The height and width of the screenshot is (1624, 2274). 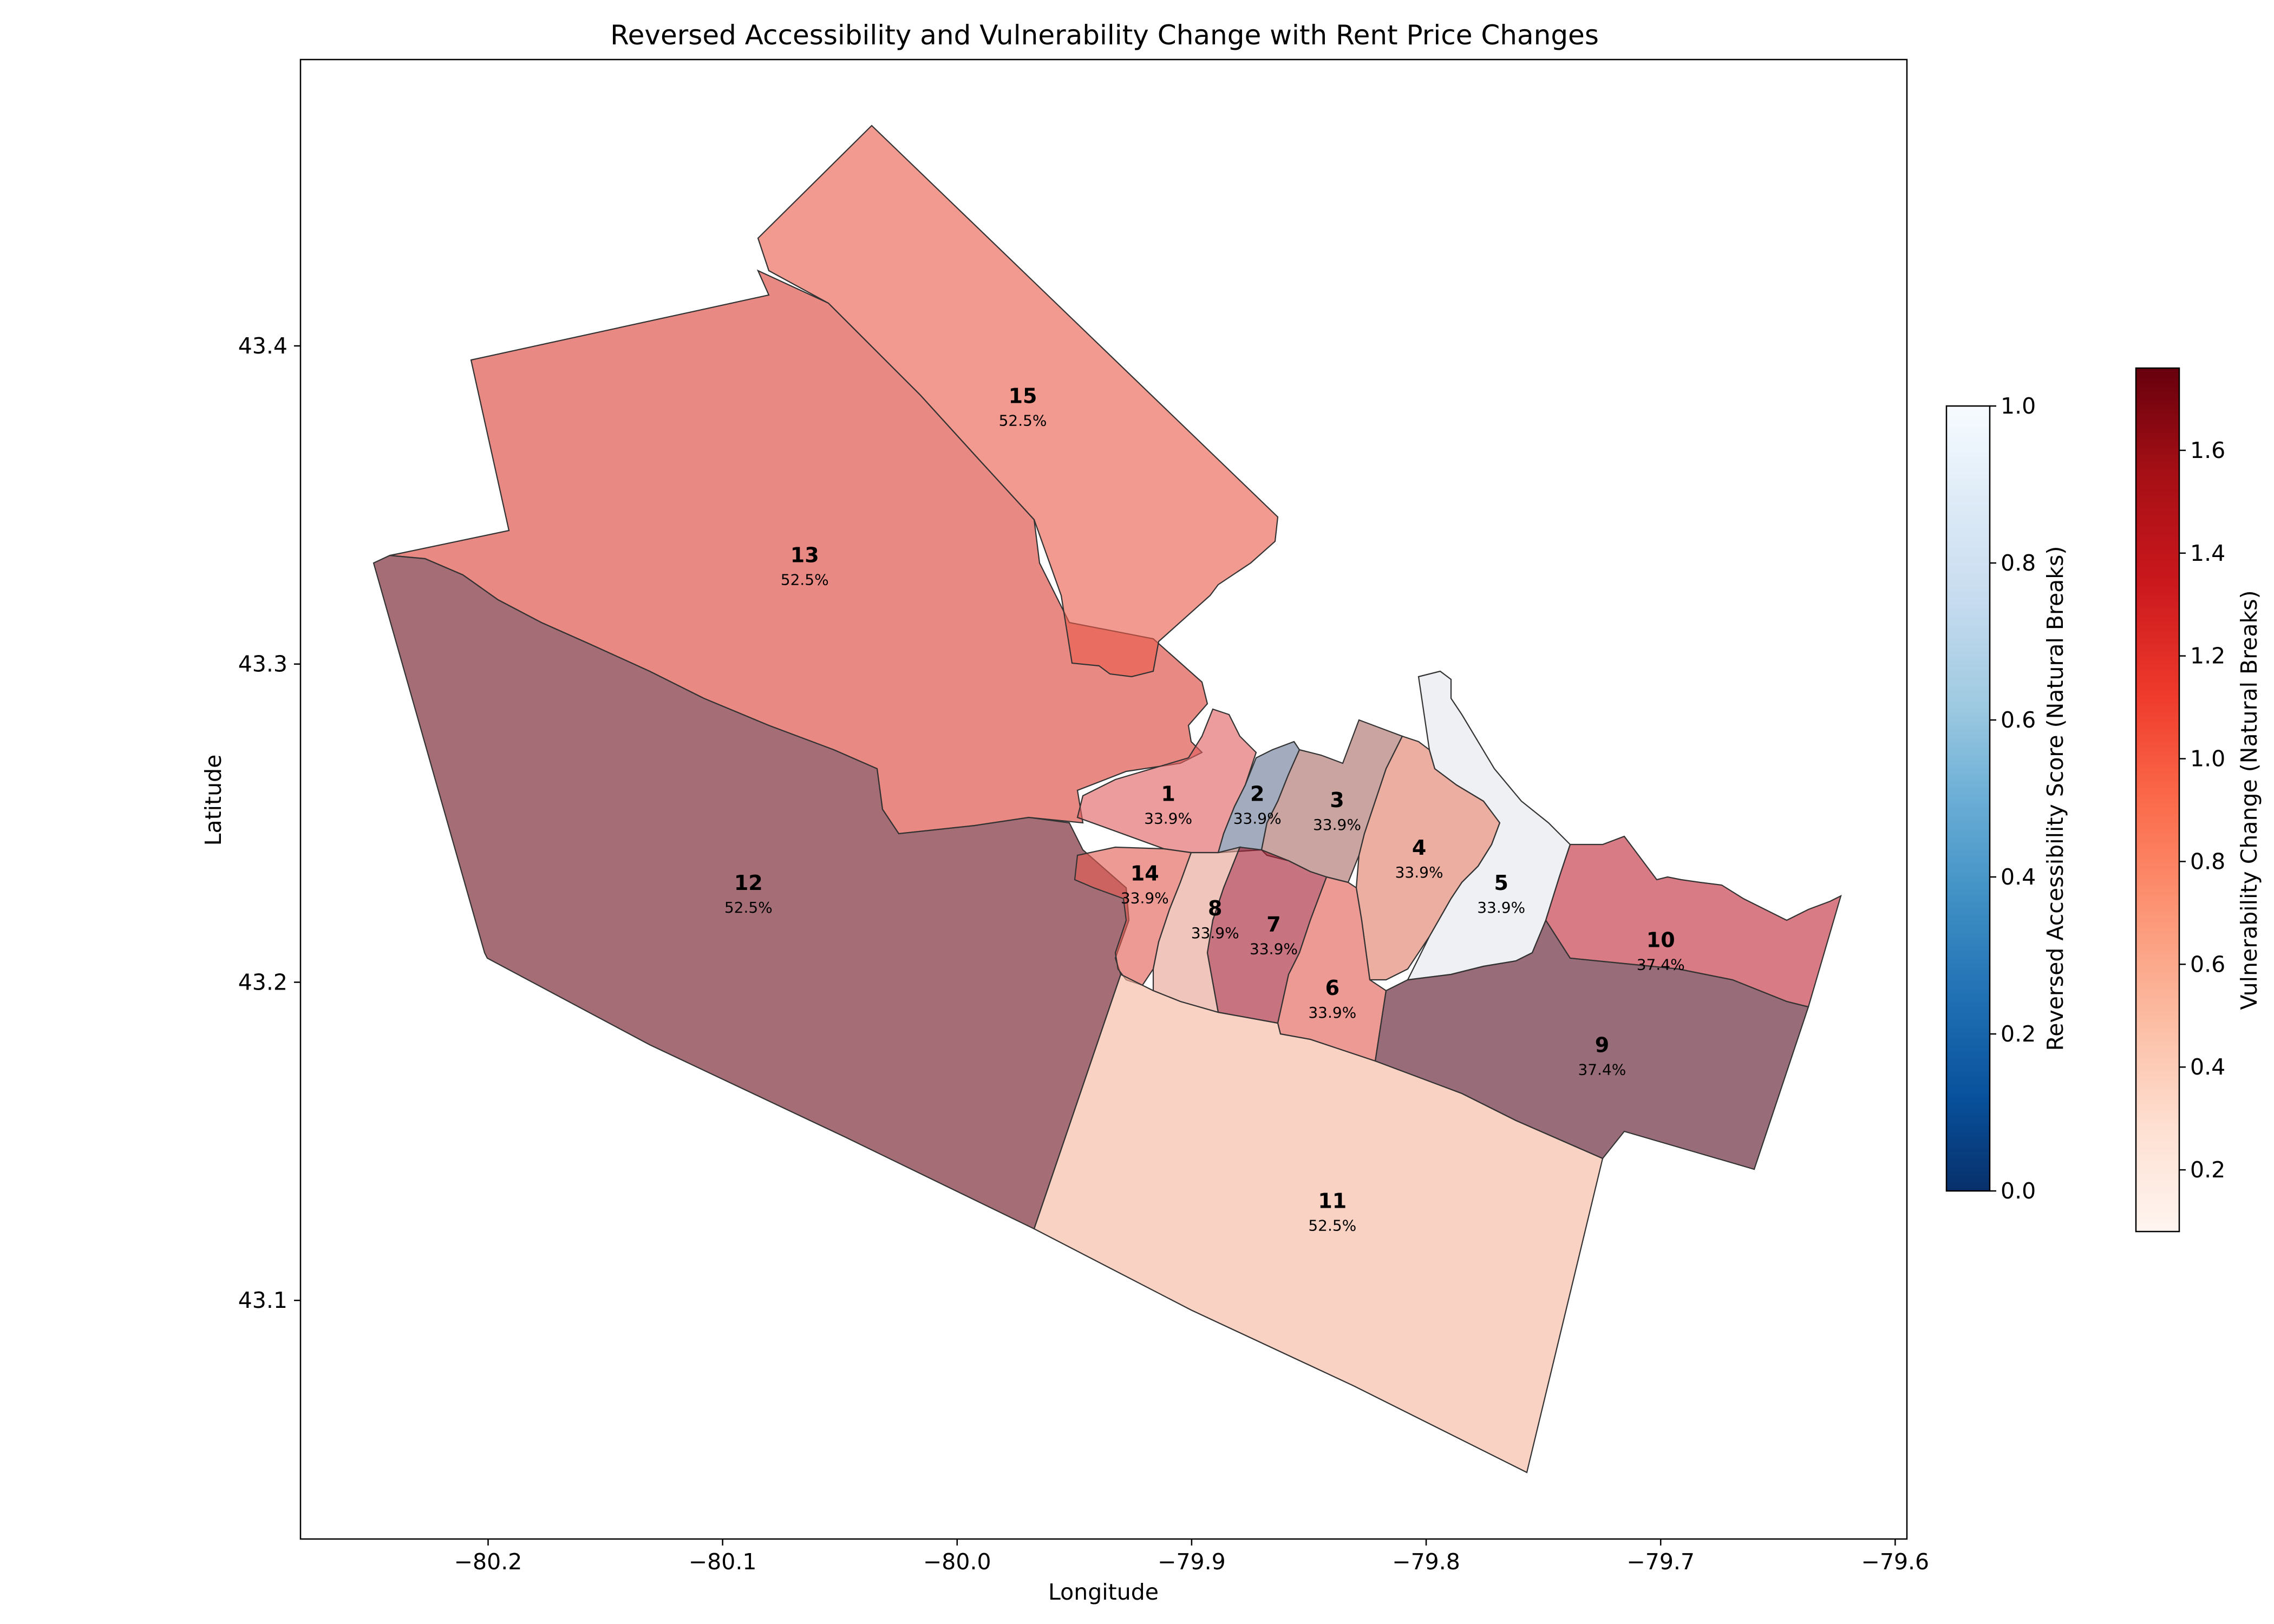 What do you see at coordinates (1332, 988) in the screenshot?
I see `region-6-id-label: 6` at bounding box center [1332, 988].